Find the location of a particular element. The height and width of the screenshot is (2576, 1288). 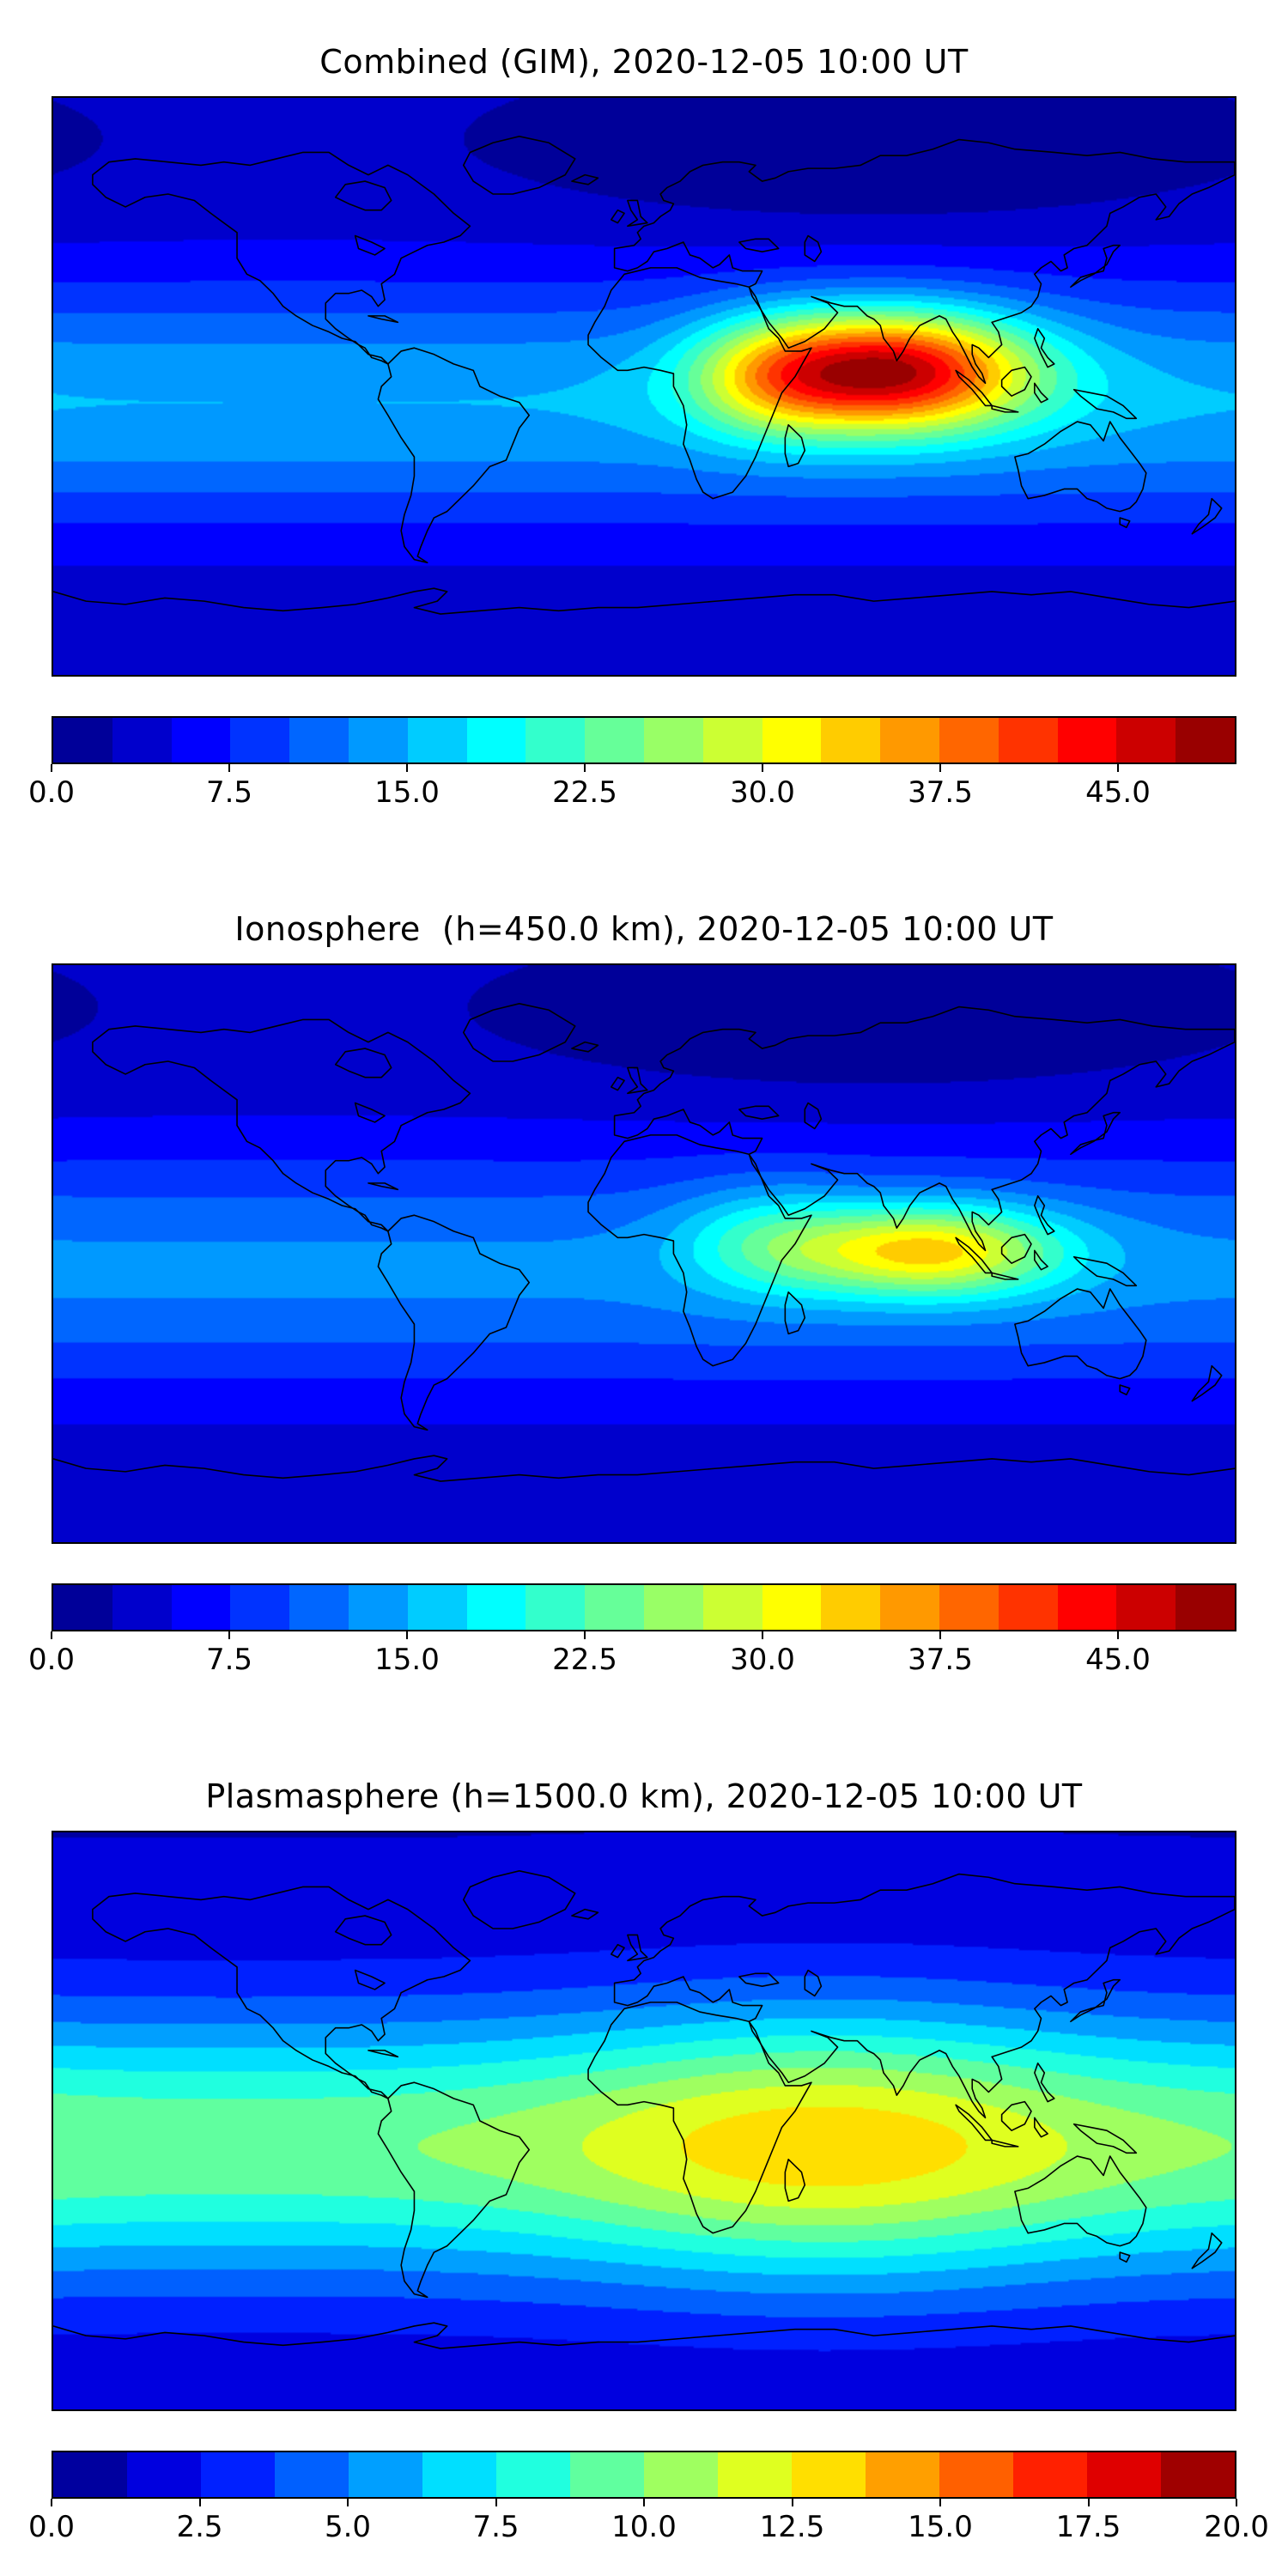

colorbar-tick-label: 10.0 is located at coordinates (644, 2527).